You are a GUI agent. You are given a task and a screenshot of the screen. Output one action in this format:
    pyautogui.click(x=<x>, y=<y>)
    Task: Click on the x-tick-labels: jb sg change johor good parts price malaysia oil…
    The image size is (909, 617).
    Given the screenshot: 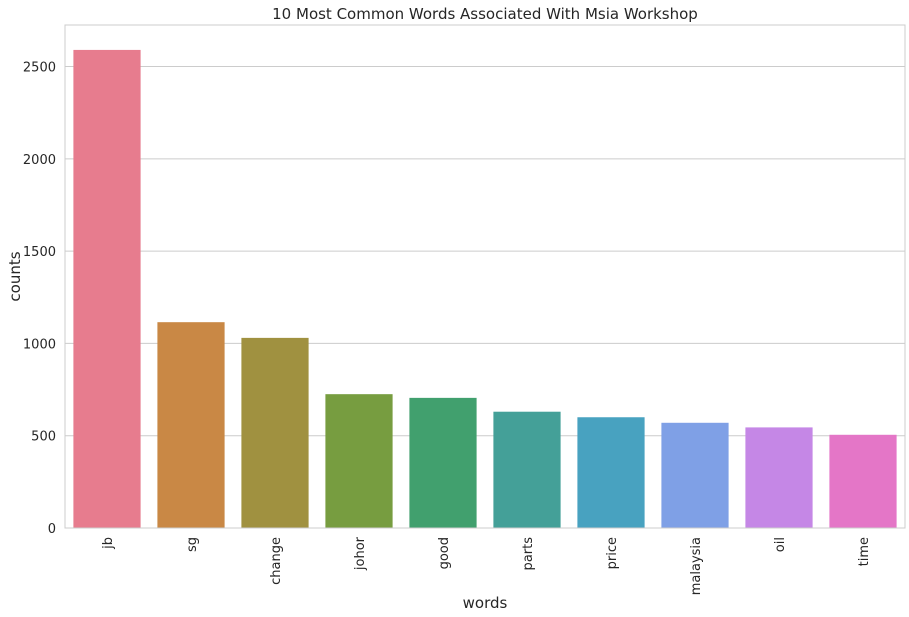 What is the action you would take?
    pyautogui.click(x=486, y=565)
    